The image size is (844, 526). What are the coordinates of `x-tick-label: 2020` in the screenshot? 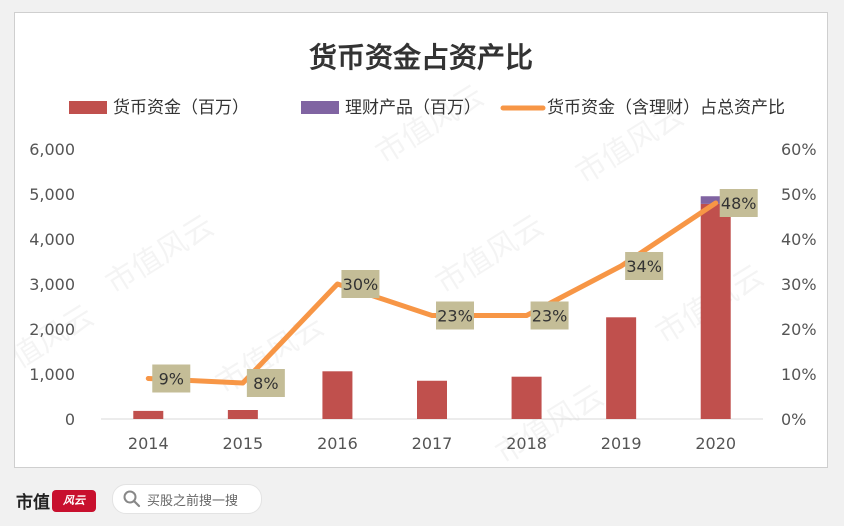 It's located at (715, 443).